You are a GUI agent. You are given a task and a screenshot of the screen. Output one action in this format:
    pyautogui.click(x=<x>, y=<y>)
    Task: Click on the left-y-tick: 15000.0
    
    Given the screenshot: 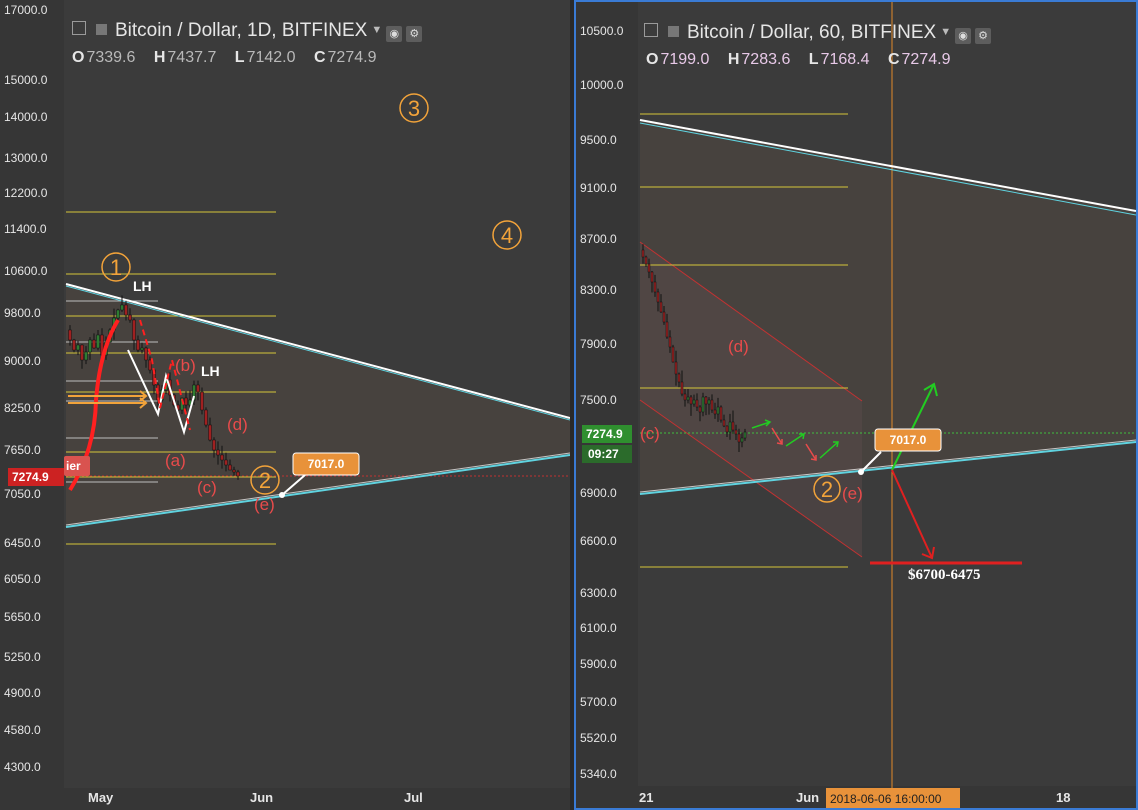 What is the action you would take?
    pyautogui.click(x=26, y=80)
    